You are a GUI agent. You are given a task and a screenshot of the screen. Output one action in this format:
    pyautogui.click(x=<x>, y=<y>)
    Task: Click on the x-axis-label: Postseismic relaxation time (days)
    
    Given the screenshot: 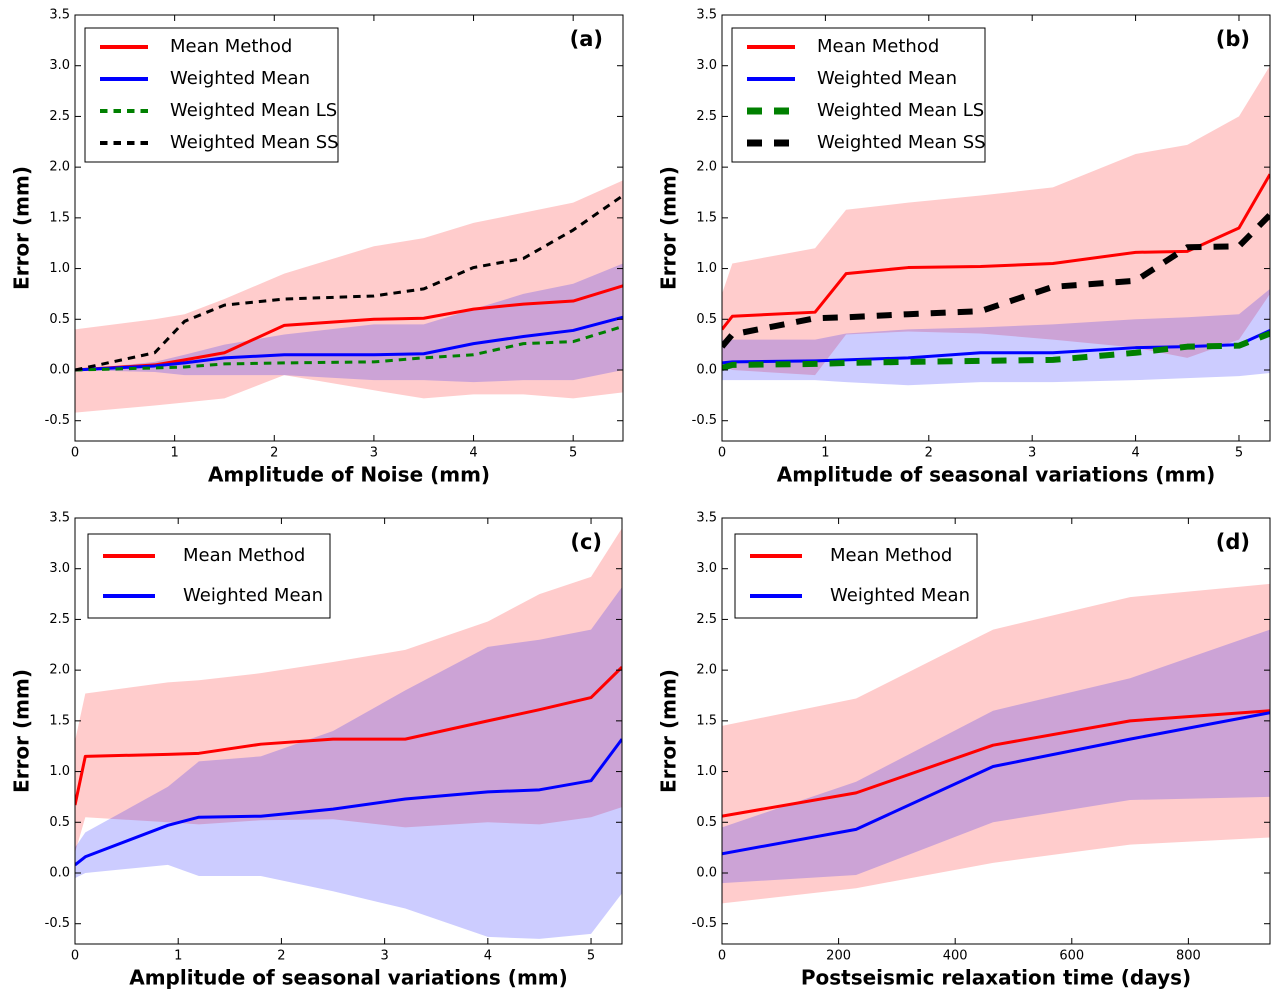 What is the action you would take?
    pyautogui.click(x=996, y=978)
    